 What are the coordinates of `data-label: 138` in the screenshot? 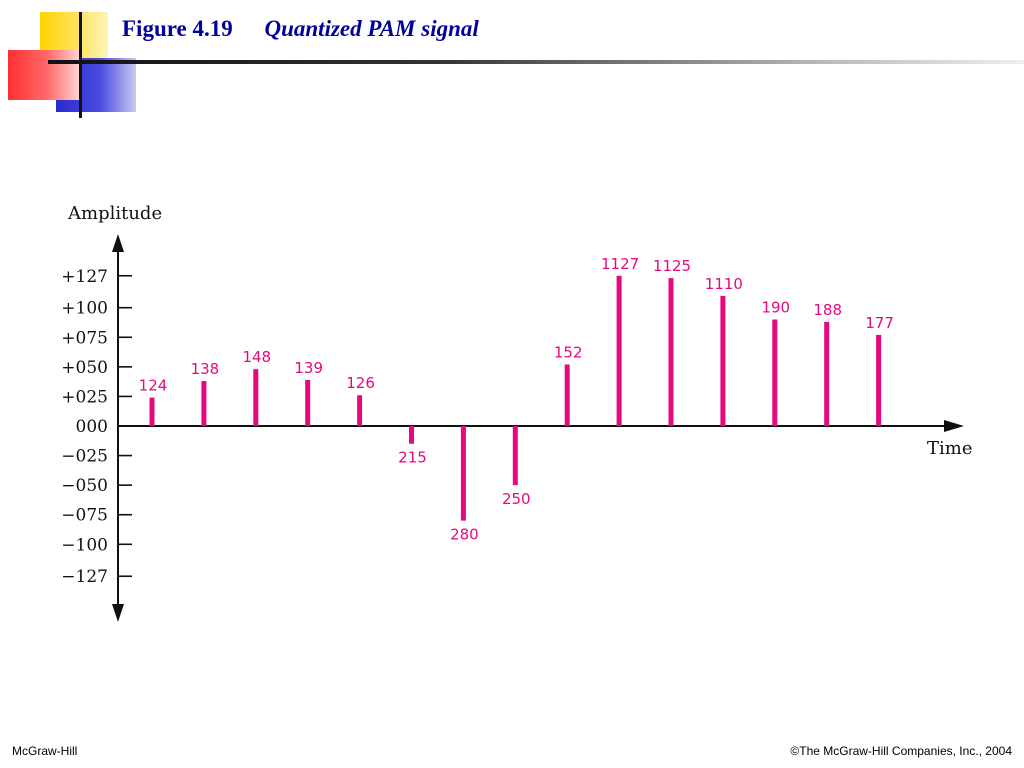 It's located at (205, 369).